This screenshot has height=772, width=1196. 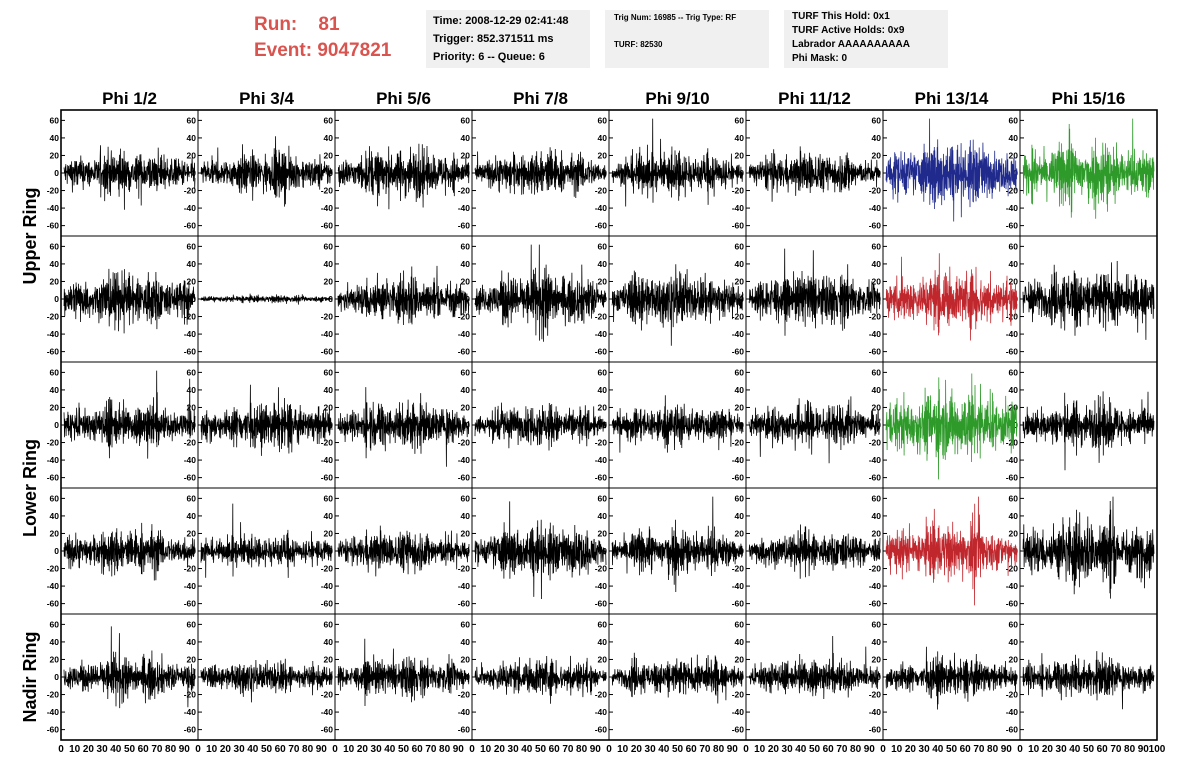 What do you see at coordinates (283, 50) in the screenshot?
I see `event-label: Event:` at bounding box center [283, 50].